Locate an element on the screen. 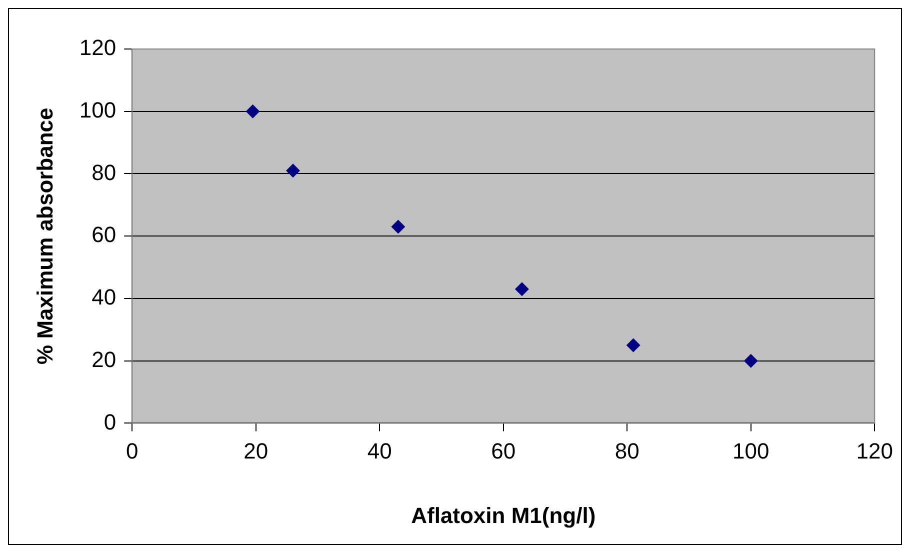 Image resolution: width=910 pixels, height=553 pixels. x-tick-label: 80 is located at coordinates (627, 451).